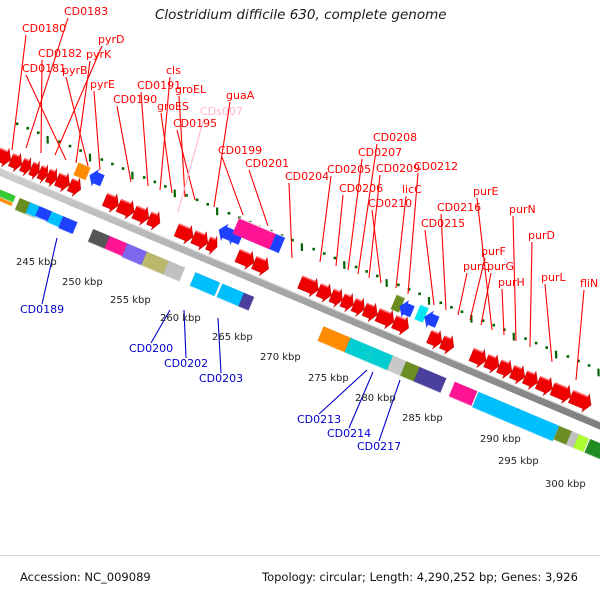 The height and width of the screenshot is (600, 600). Describe the element at coordinates (349, 169) in the screenshot. I see `gene-label: CD0205` at that location.